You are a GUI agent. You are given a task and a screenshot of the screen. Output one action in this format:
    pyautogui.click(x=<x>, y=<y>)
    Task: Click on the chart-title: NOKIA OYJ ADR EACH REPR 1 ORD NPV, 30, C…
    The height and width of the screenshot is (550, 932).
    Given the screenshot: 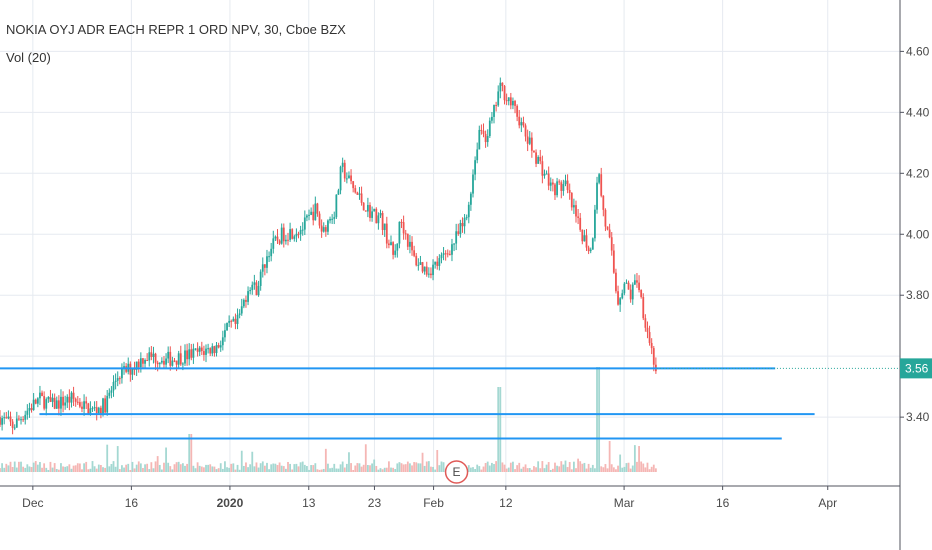 What is the action you would take?
    pyautogui.click(x=176, y=29)
    